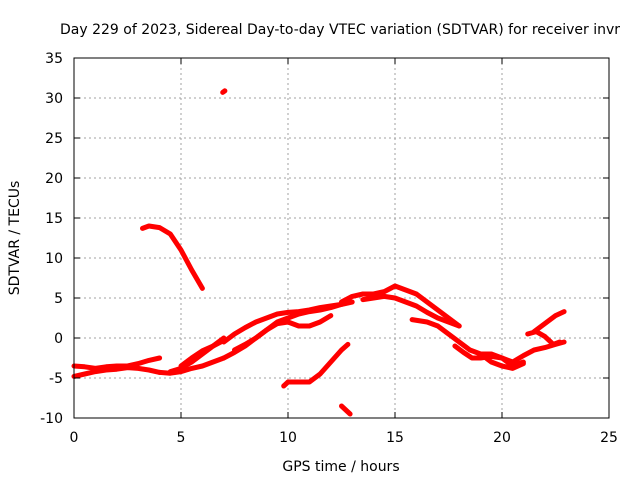  What do you see at coordinates (51, 419) in the screenshot?
I see `y-tick-label: -10` at bounding box center [51, 419].